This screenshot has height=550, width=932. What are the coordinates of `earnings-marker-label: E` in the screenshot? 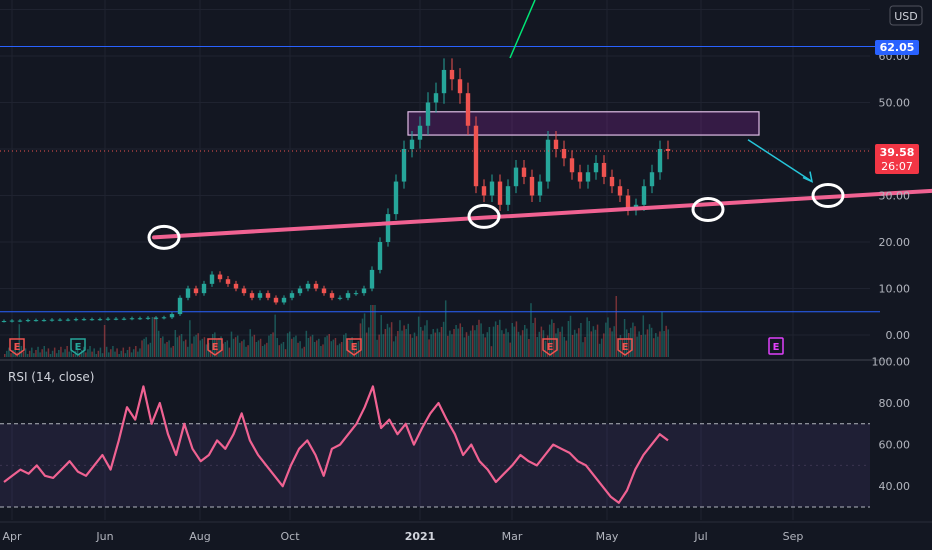 It's located at (354, 347).